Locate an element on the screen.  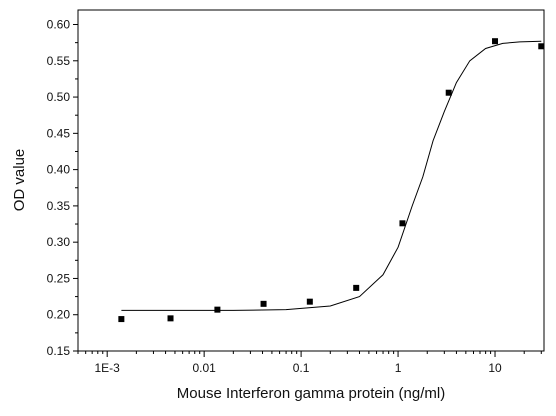
y-axis: 0.15 0.20 0.25 0.30 0.35 0.40 0.45 0.50 0.55 0.60 is located at coordinates (62, 188).